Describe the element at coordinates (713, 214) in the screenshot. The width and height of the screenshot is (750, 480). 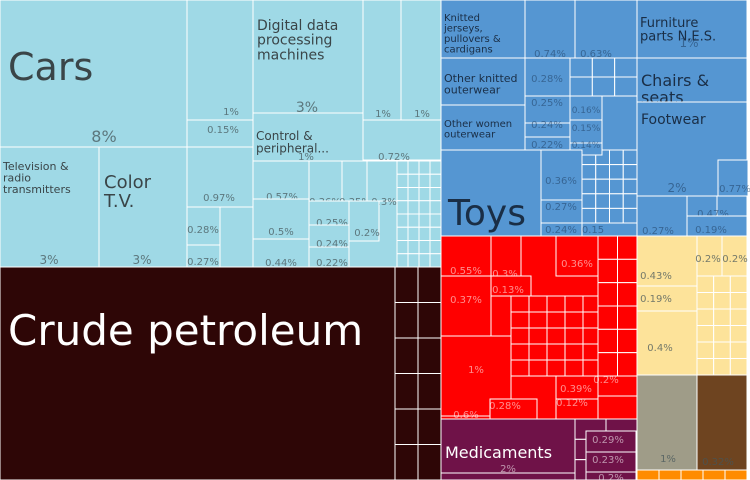
I see `tile-value: 0.47%` at that location.